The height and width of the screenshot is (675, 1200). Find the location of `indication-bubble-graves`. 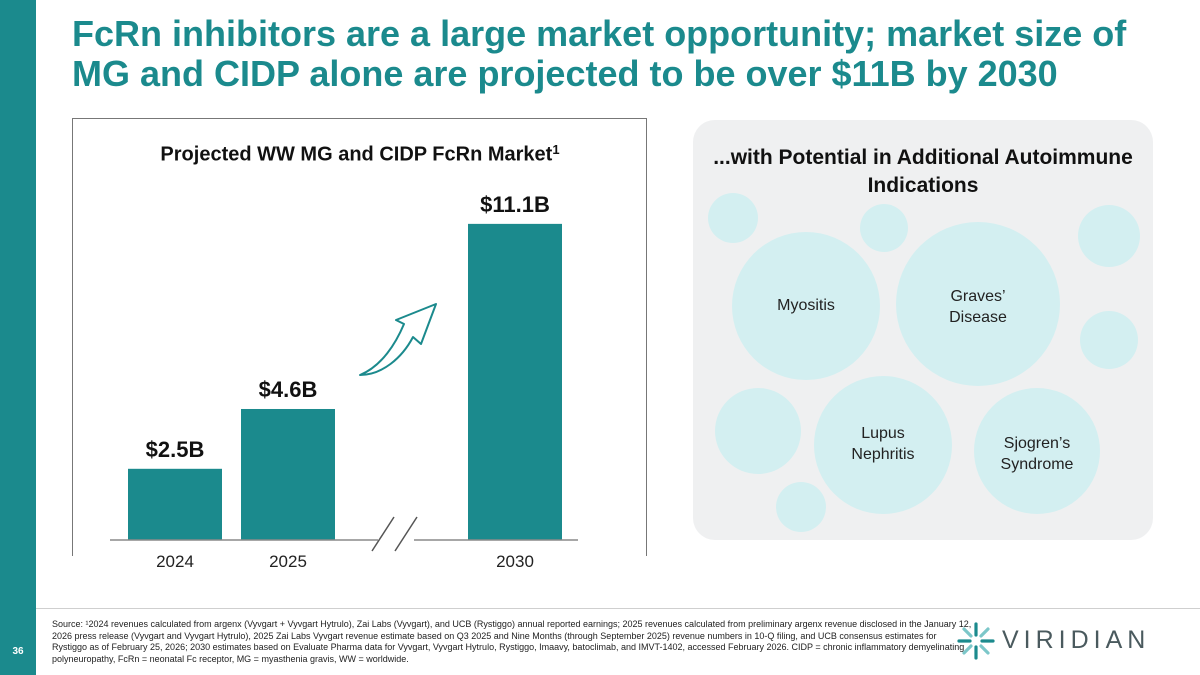

indication-bubble-graves is located at coordinates (978, 304).